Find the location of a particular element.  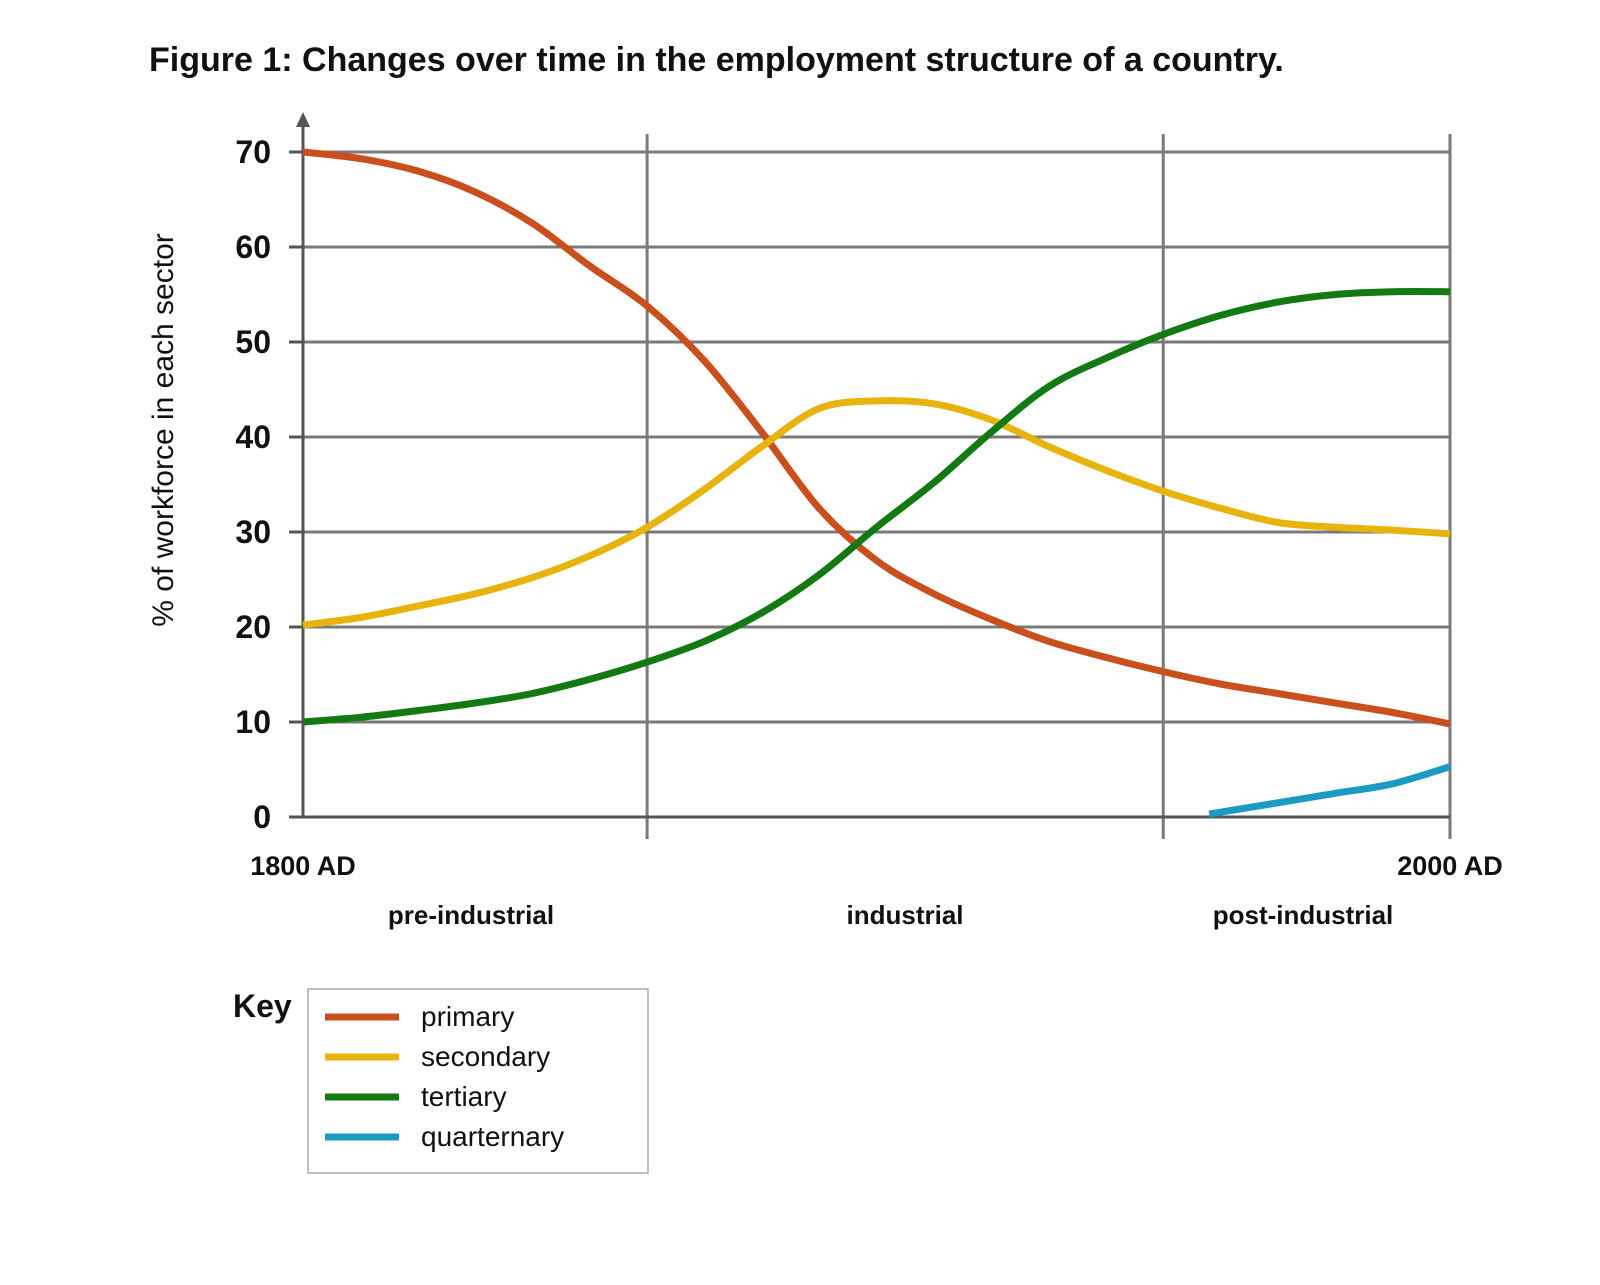

legend-items: primary secondary tertiary quarternary is located at coordinates (444, 1076).